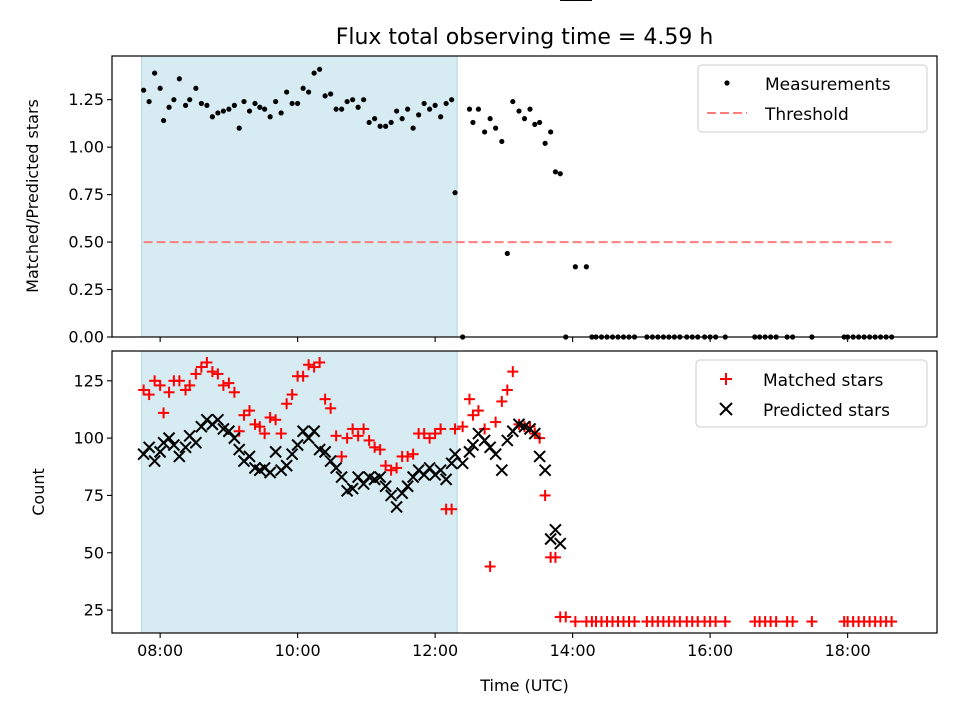  Describe the element at coordinates (86, 242) in the screenshot. I see `y-tick-label: 0.50` at that location.